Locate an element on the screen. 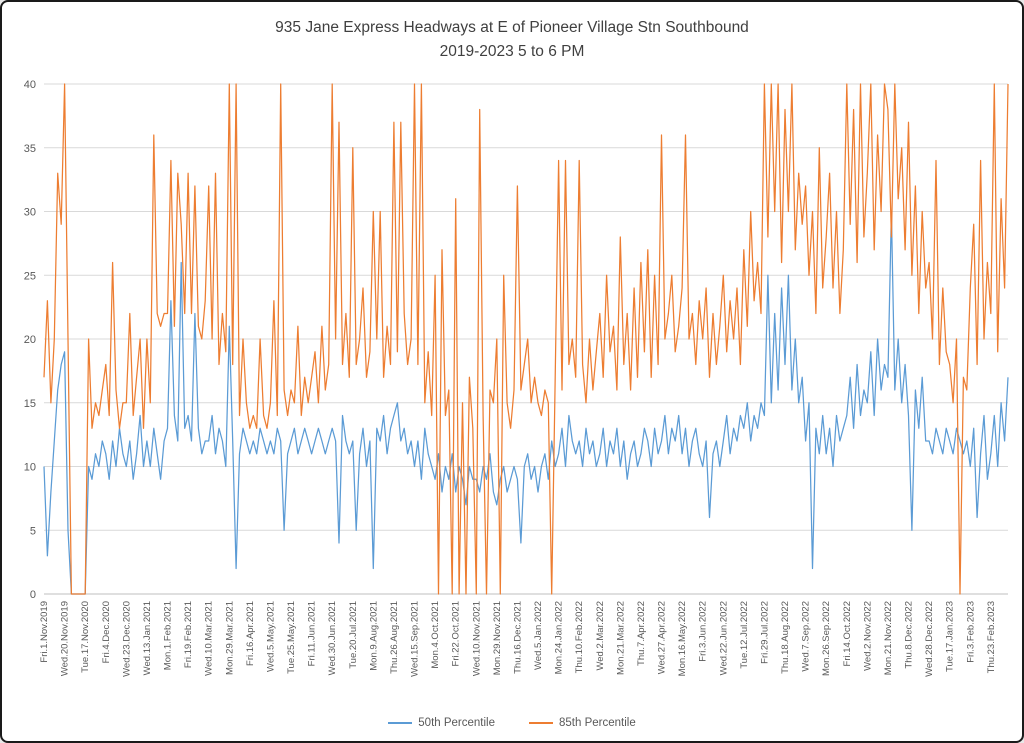  legend-item-50th-percentile: 50th Percentile is located at coordinates (441, 723).